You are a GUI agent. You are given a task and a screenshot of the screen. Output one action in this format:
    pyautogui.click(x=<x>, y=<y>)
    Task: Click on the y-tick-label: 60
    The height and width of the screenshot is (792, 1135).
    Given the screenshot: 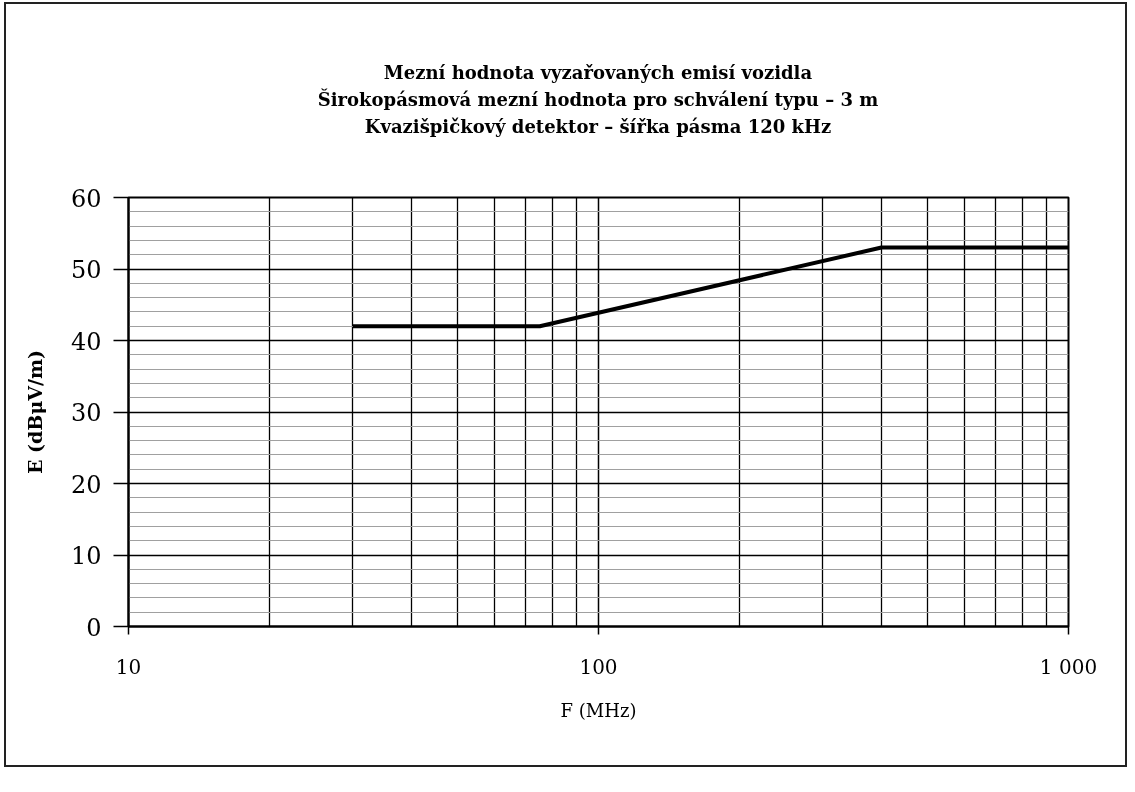 What is the action you would take?
    pyautogui.click(x=86, y=198)
    